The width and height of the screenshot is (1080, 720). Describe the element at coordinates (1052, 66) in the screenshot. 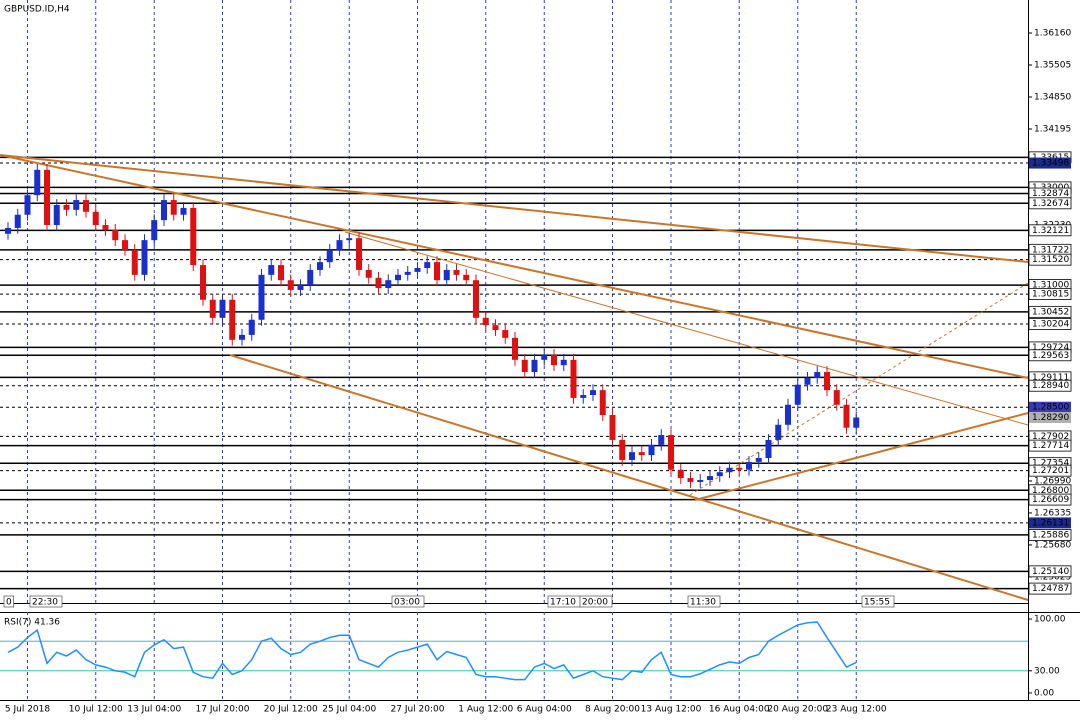

I see `y-tick-label: 1.35505` at that location.